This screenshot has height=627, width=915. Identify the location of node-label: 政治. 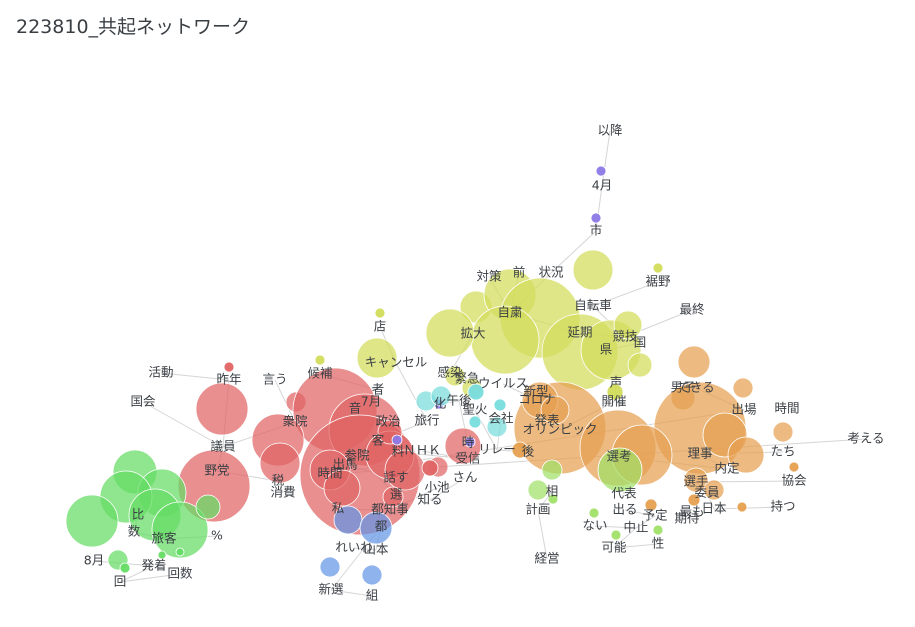
(387, 421).